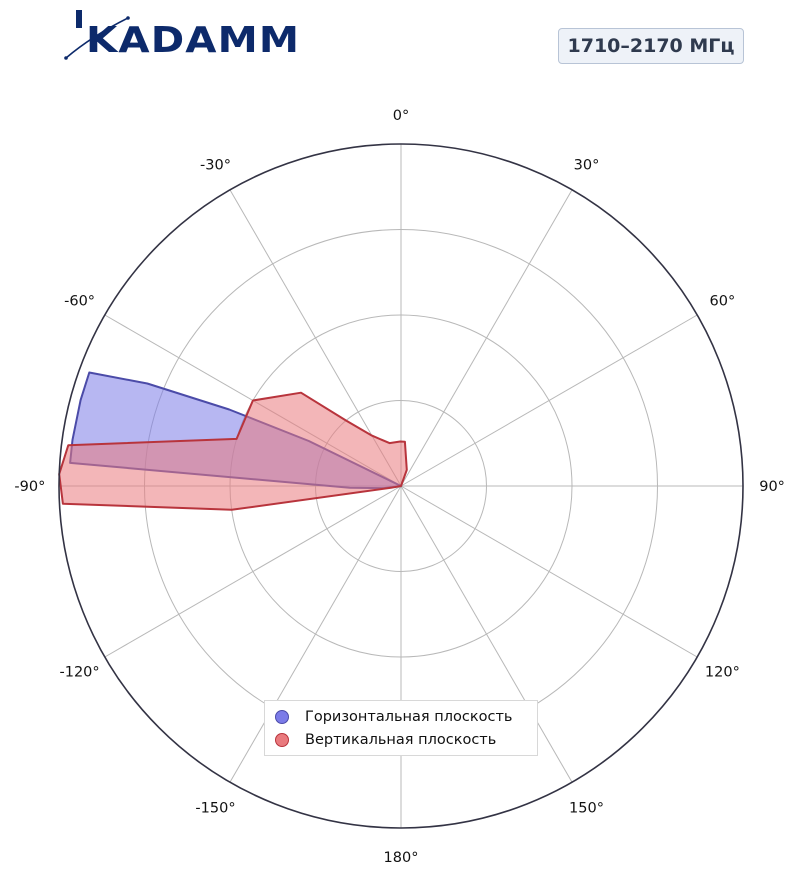 This screenshot has height=878, width=800. I want to click on legend-item-vertical: Вертикальная плоскость, so click(401, 739).